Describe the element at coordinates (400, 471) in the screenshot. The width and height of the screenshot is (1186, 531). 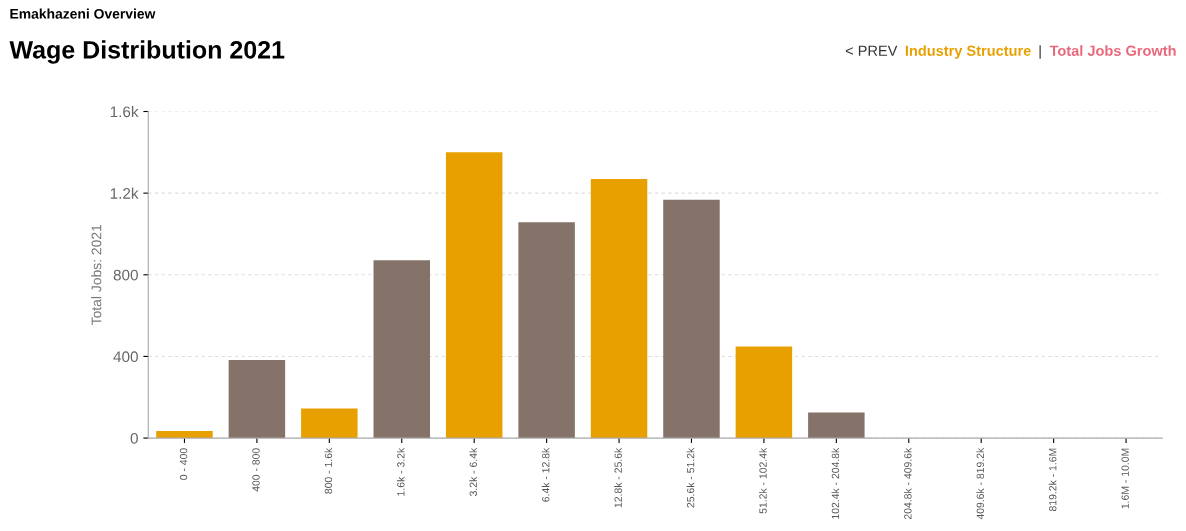
I see `x-tick-label: 1.6k - 3.2k` at that location.